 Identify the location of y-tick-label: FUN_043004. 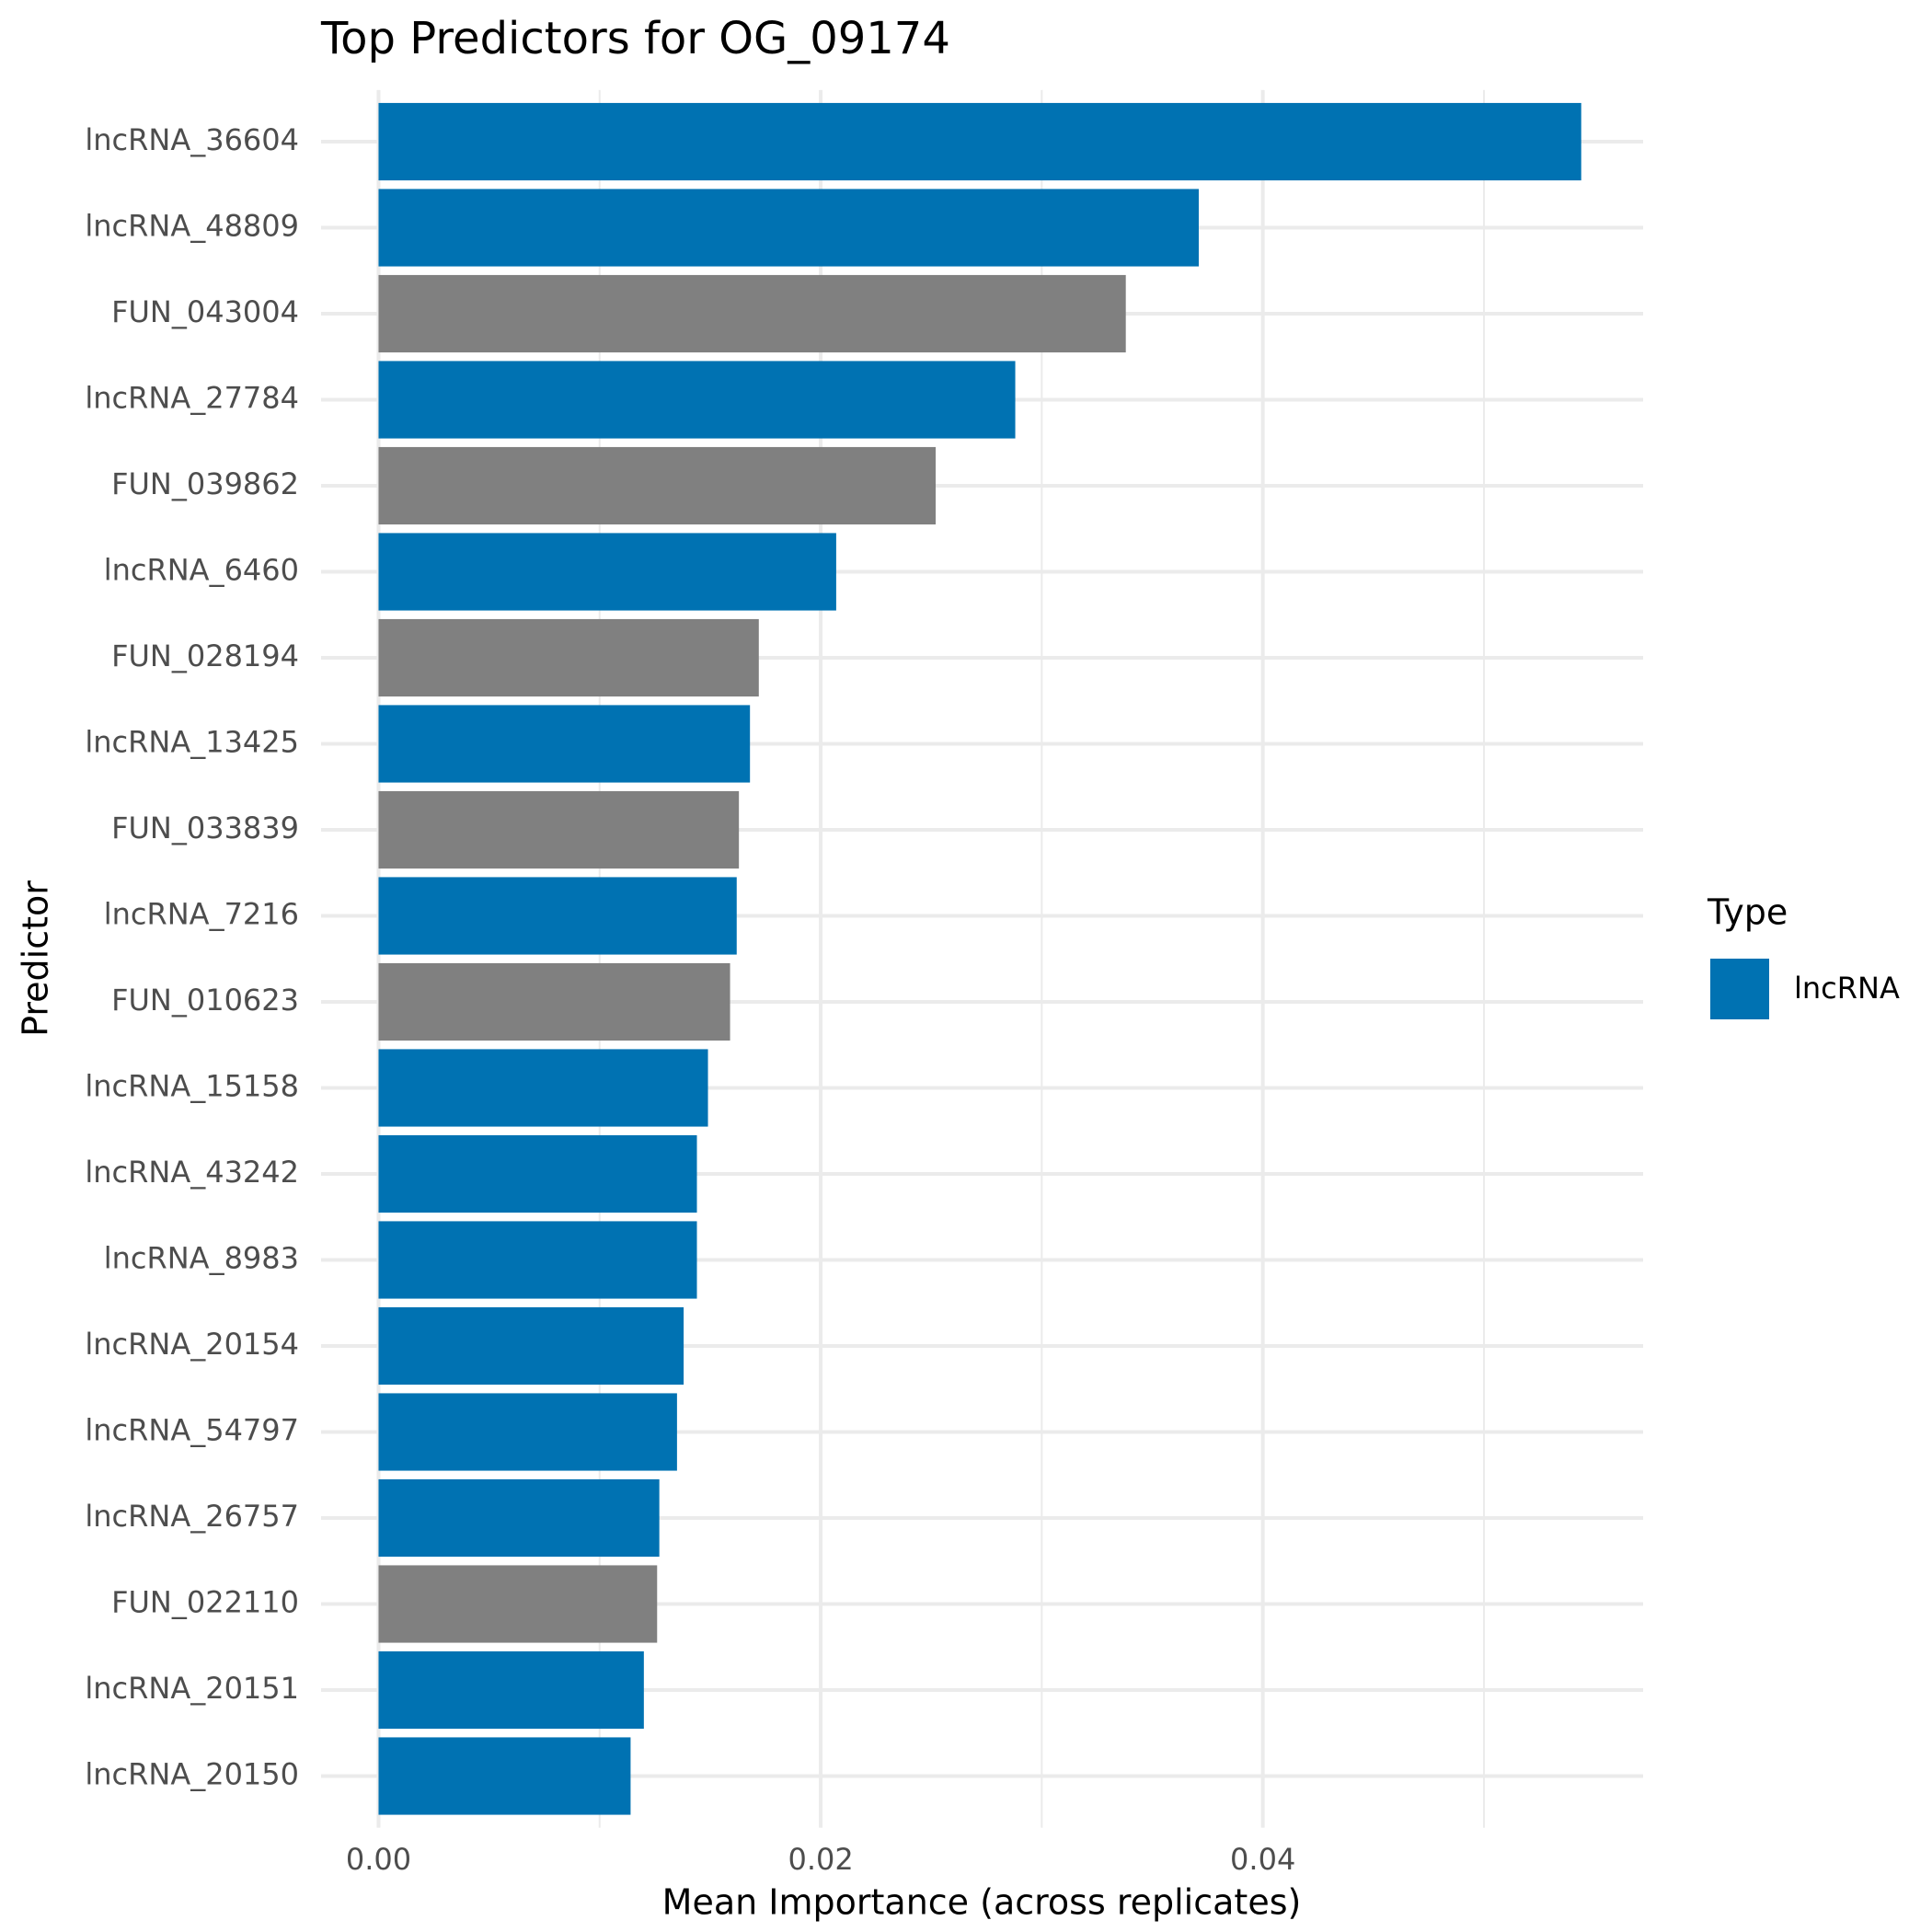
(205, 311).